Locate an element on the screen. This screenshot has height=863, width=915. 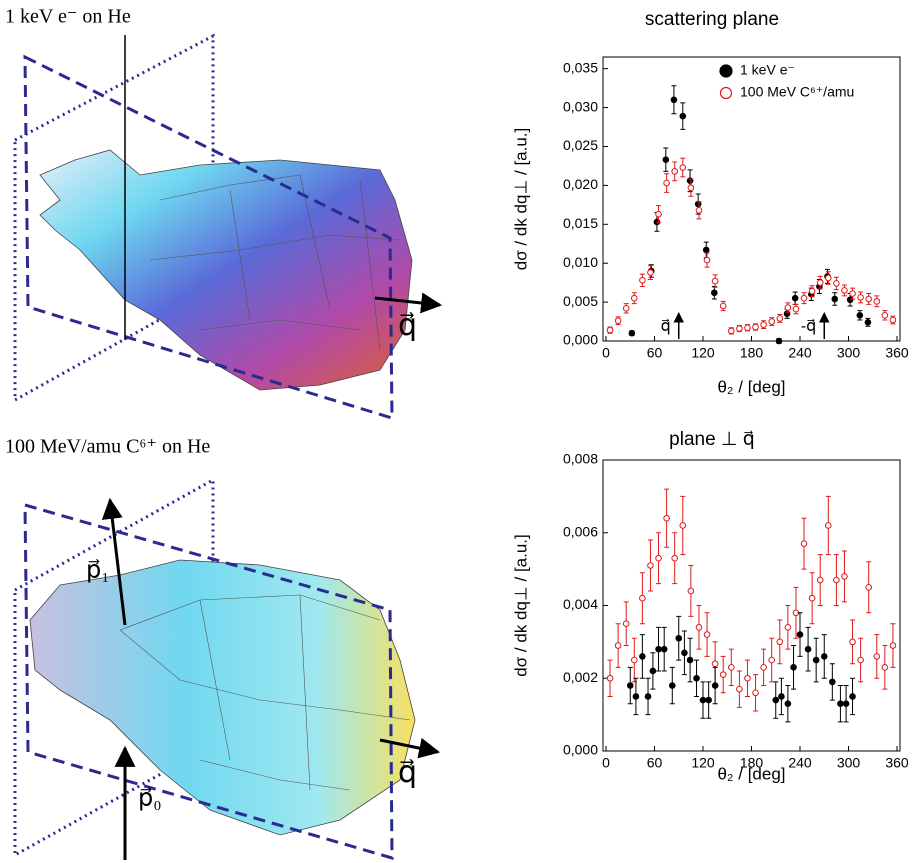
y-tick-label: 0,002 is located at coordinates (580, 677).